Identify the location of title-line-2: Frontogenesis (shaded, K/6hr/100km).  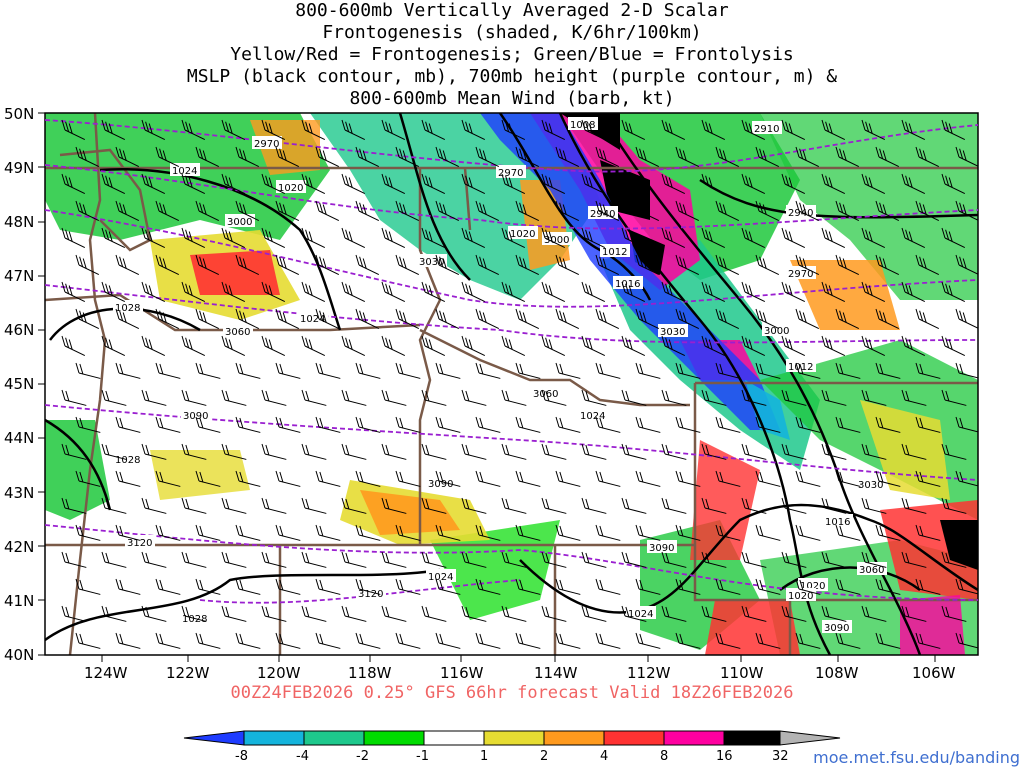
(512, 32).